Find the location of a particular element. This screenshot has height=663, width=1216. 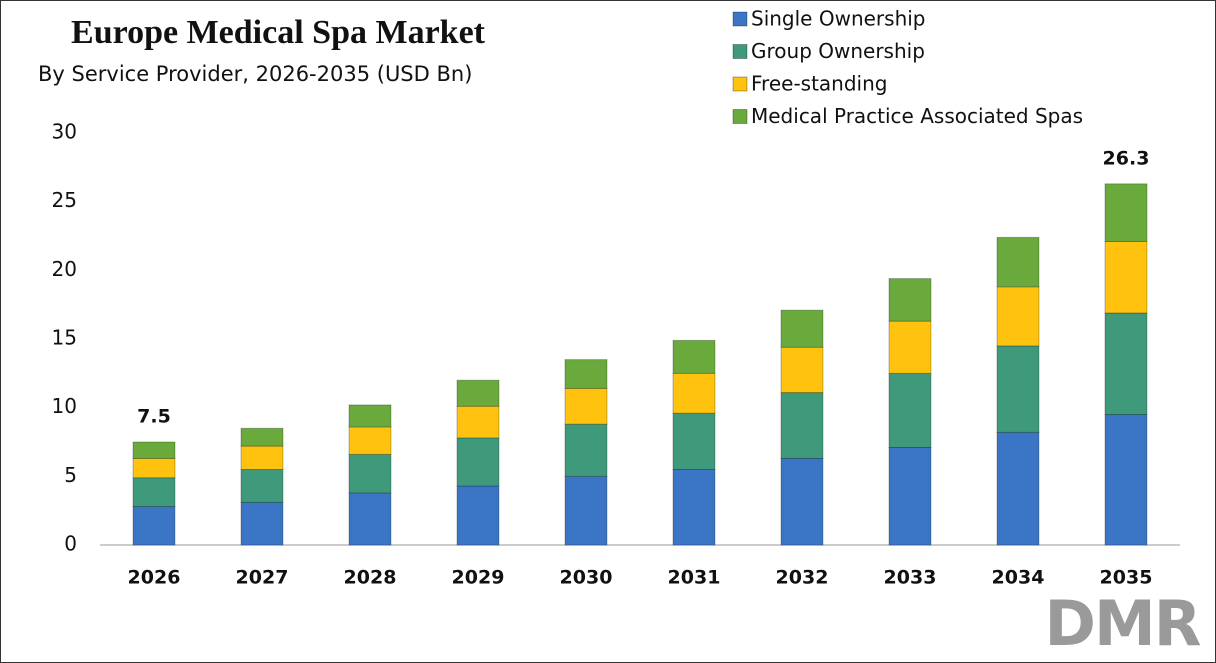

total-label: 26.3 is located at coordinates (1126, 158).